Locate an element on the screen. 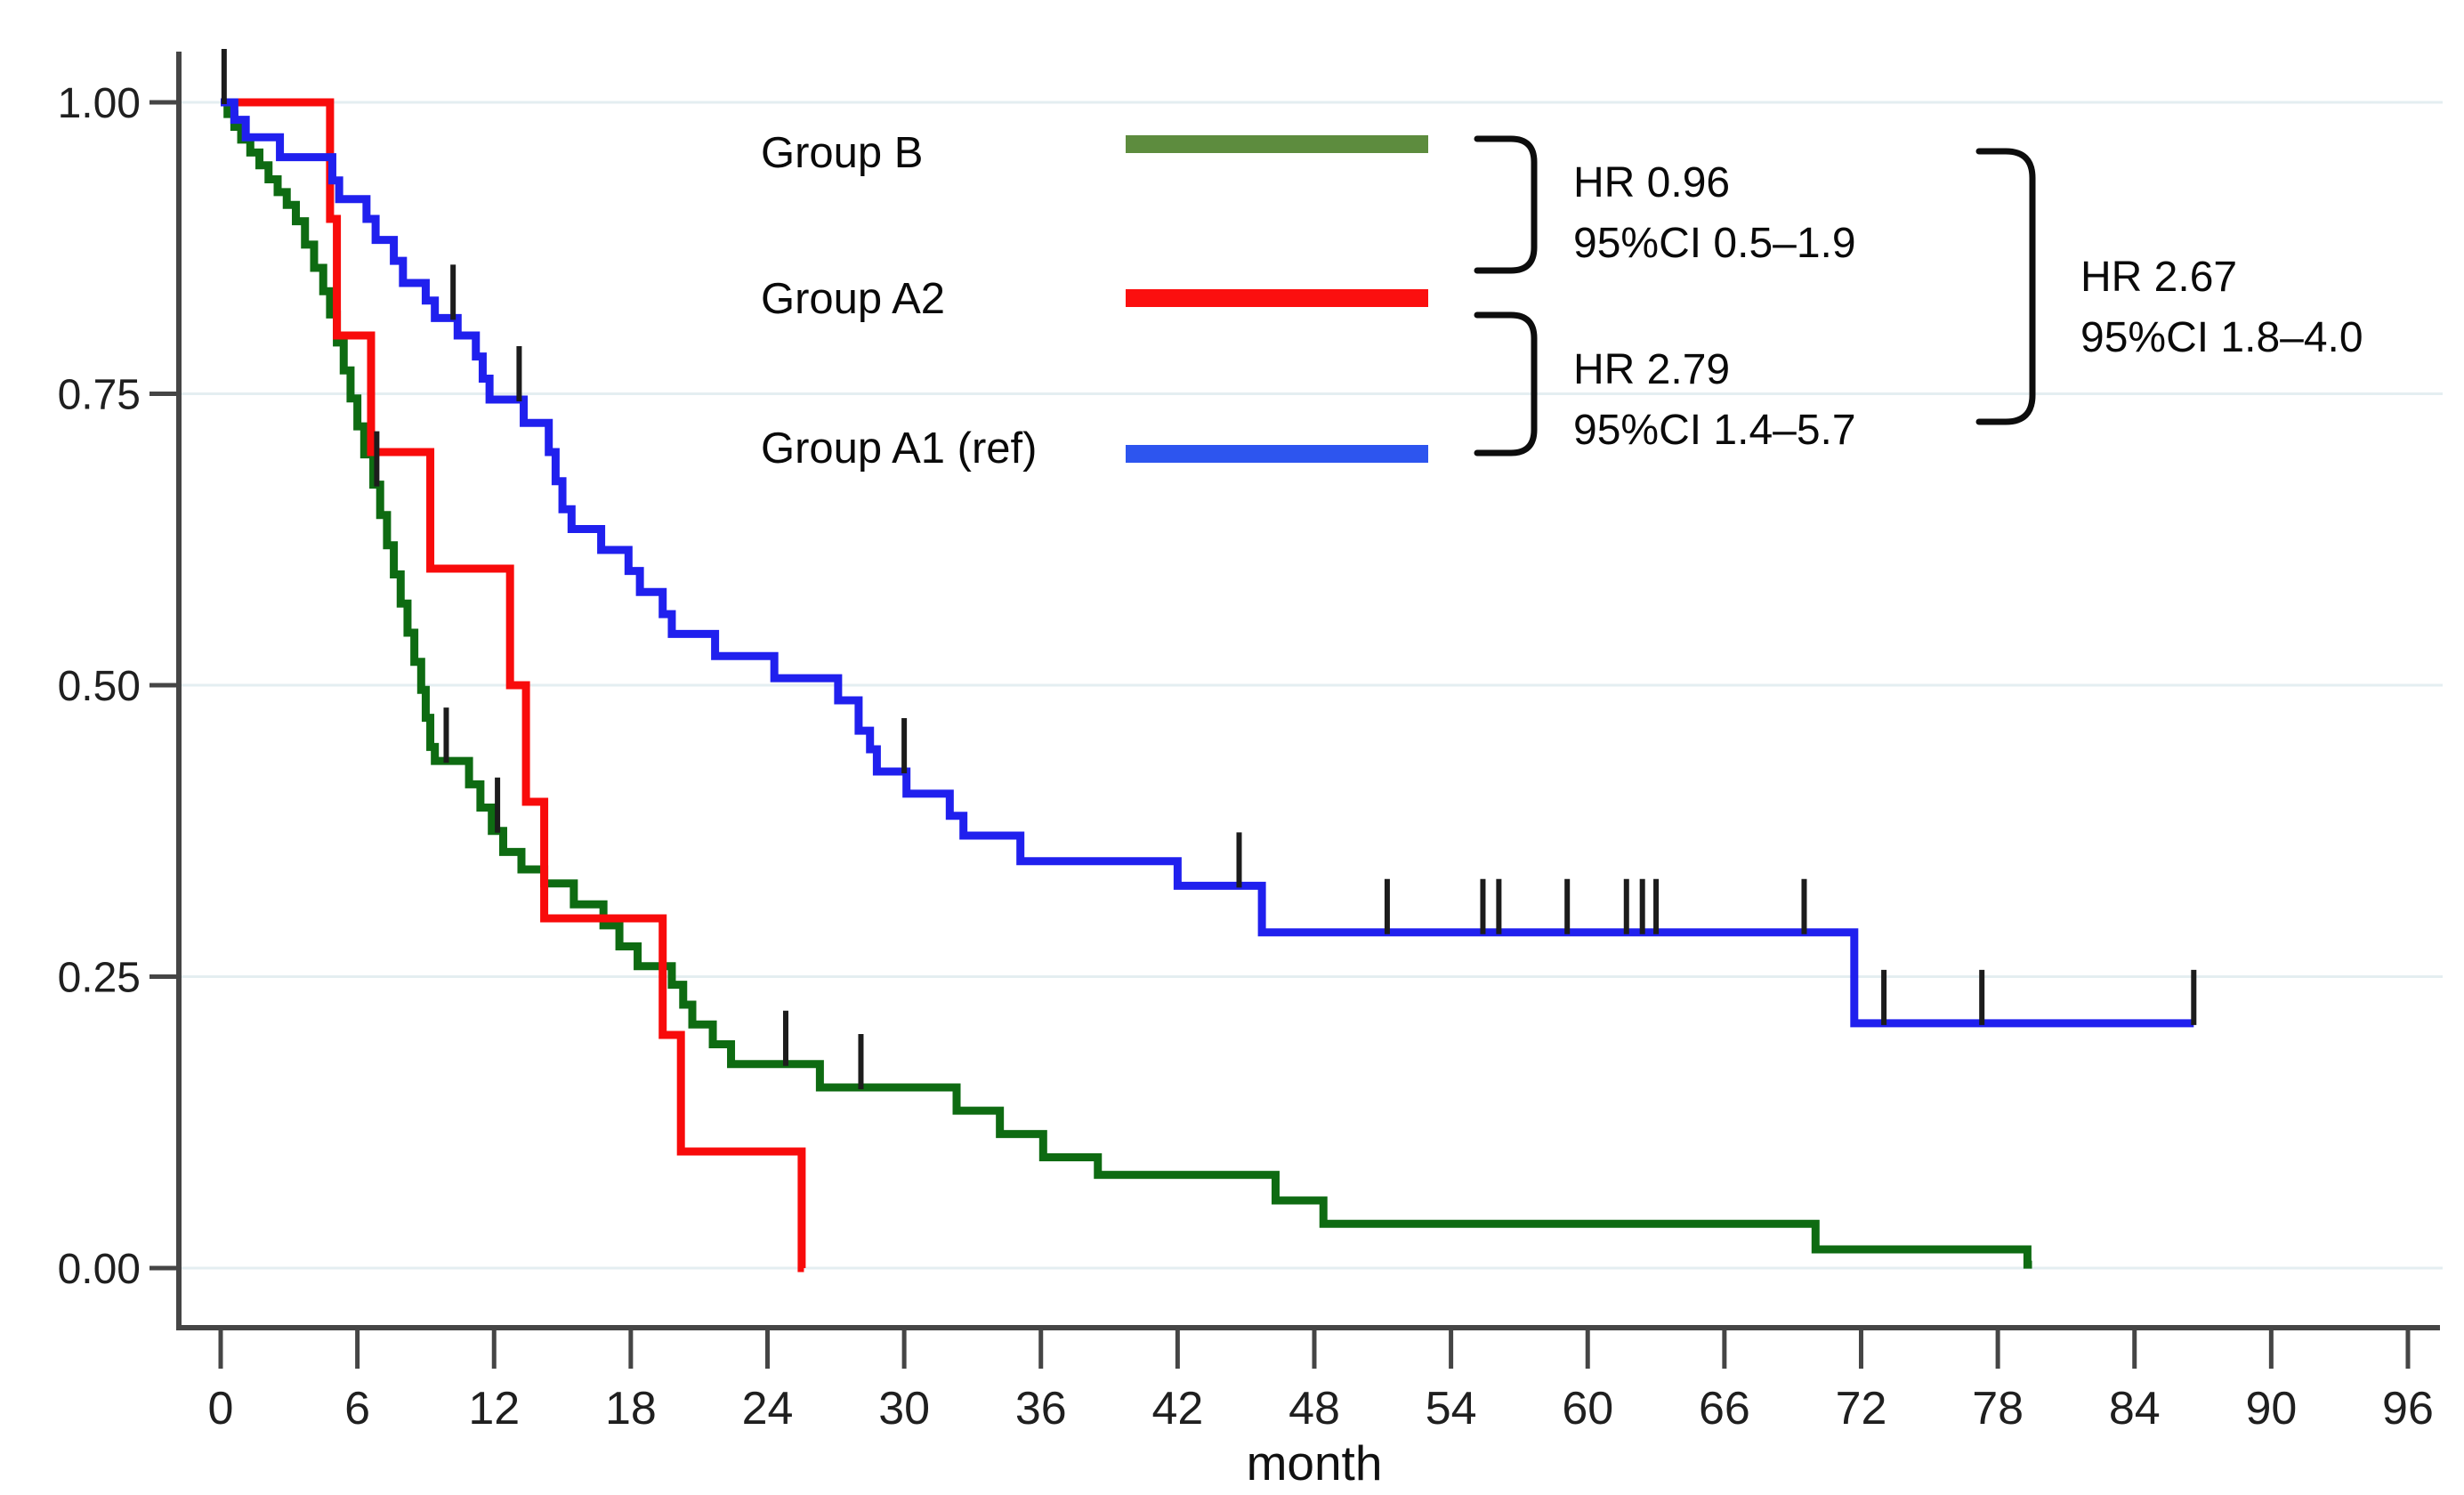 Image resolution: width=2464 pixels, height=1495 pixels. y-tick-label: 0.25 is located at coordinates (99, 978).